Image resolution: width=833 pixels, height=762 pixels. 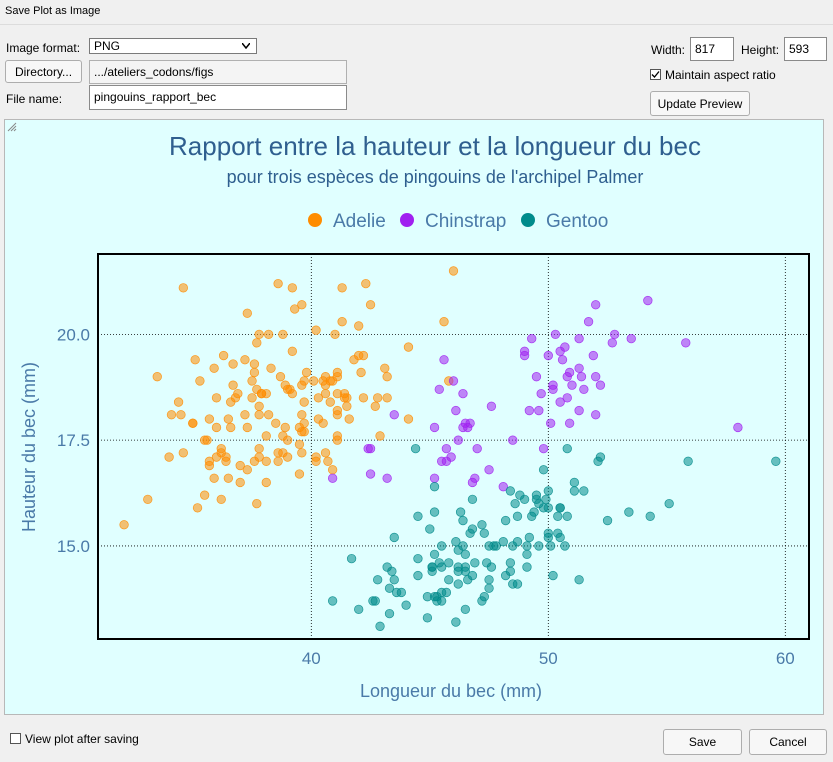 I want to click on checkmark-icon, so click(x=655, y=74).